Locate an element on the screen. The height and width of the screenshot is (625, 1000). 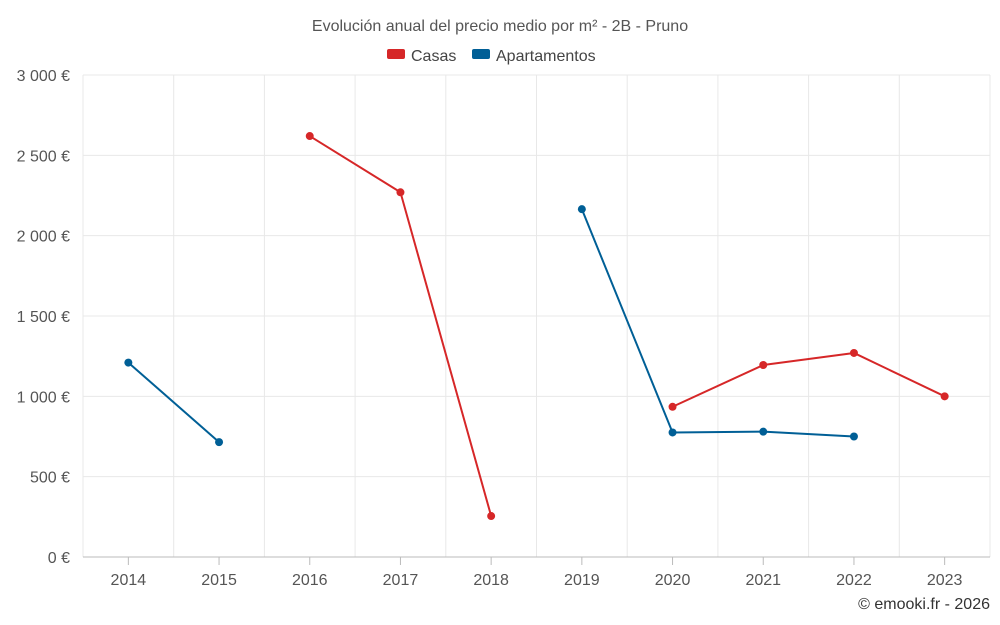
legend-item-casas: Casas is located at coordinates (421, 56).